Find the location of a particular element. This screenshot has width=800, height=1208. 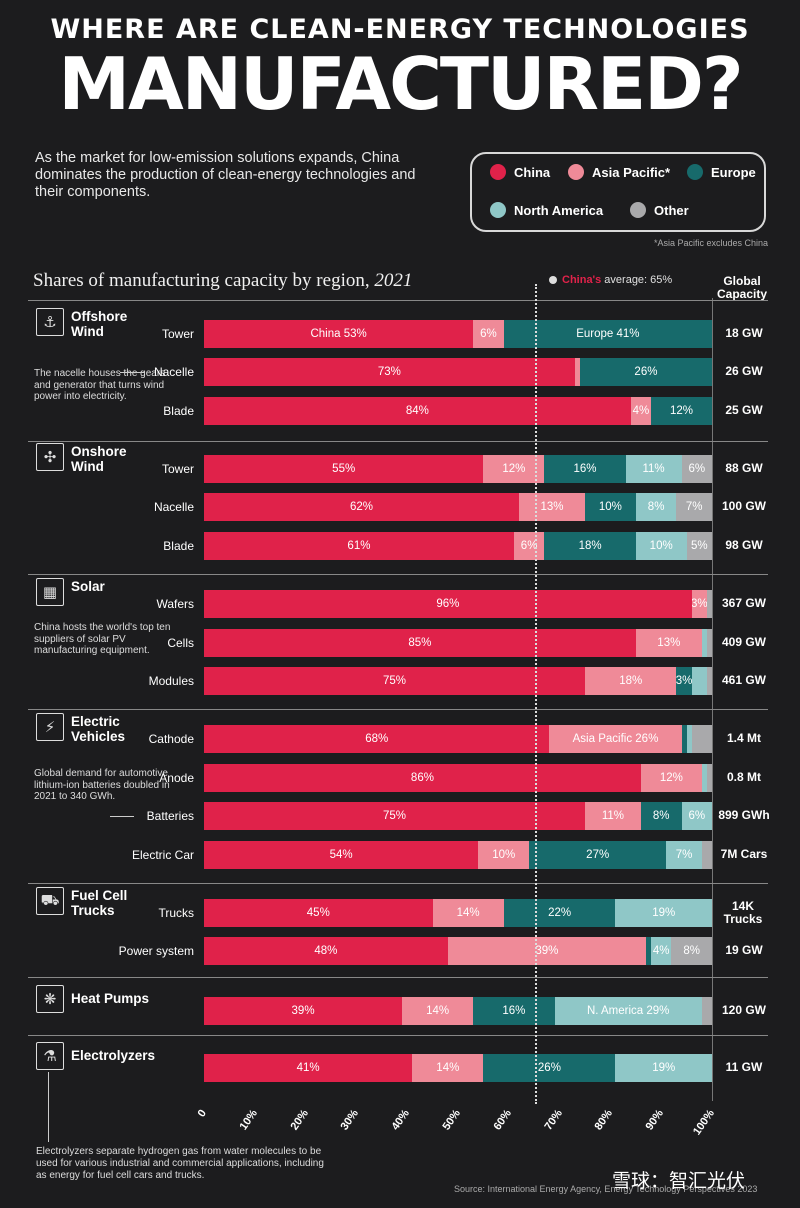

bar-row: 73% 26% is located at coordinates (458, 372).